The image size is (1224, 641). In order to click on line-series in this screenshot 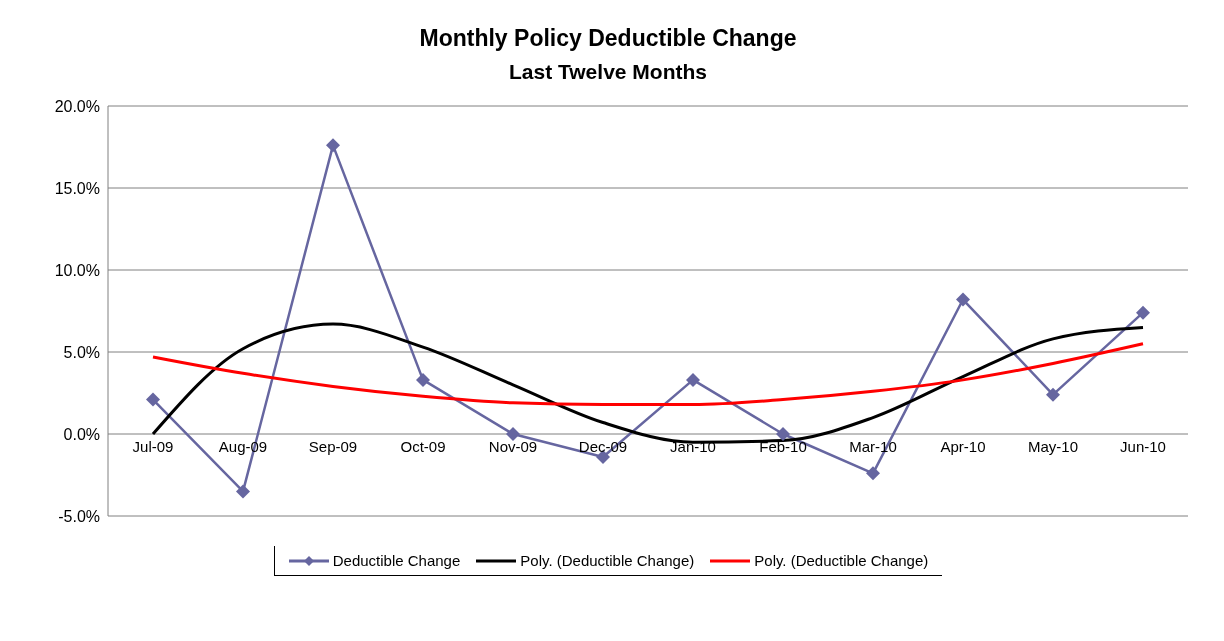, I will do `click(648, 374)`.